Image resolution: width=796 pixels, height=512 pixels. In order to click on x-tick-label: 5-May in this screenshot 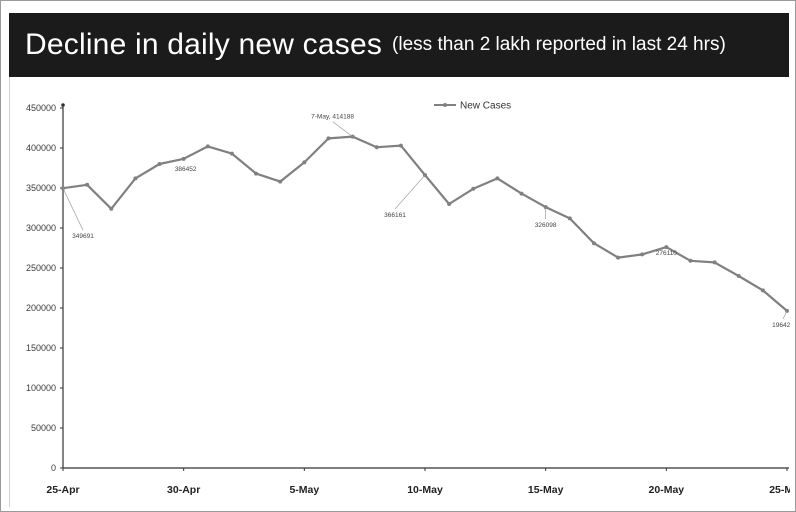, I will do `click(304, 490)`.